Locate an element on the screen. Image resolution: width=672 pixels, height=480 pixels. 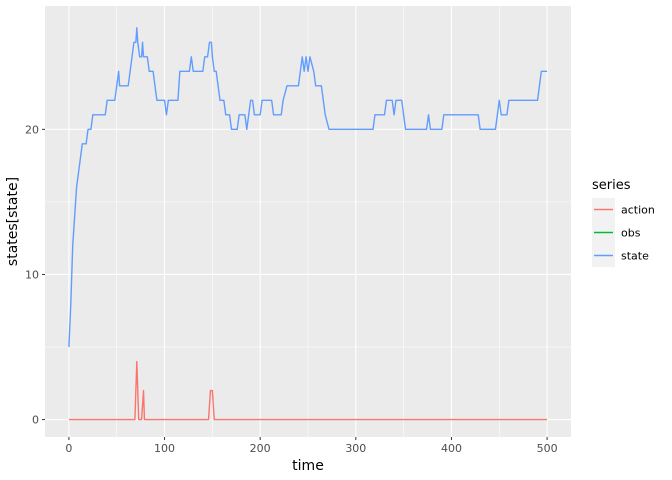
y-tick-label: 0 is located at coordinates (35, 420).